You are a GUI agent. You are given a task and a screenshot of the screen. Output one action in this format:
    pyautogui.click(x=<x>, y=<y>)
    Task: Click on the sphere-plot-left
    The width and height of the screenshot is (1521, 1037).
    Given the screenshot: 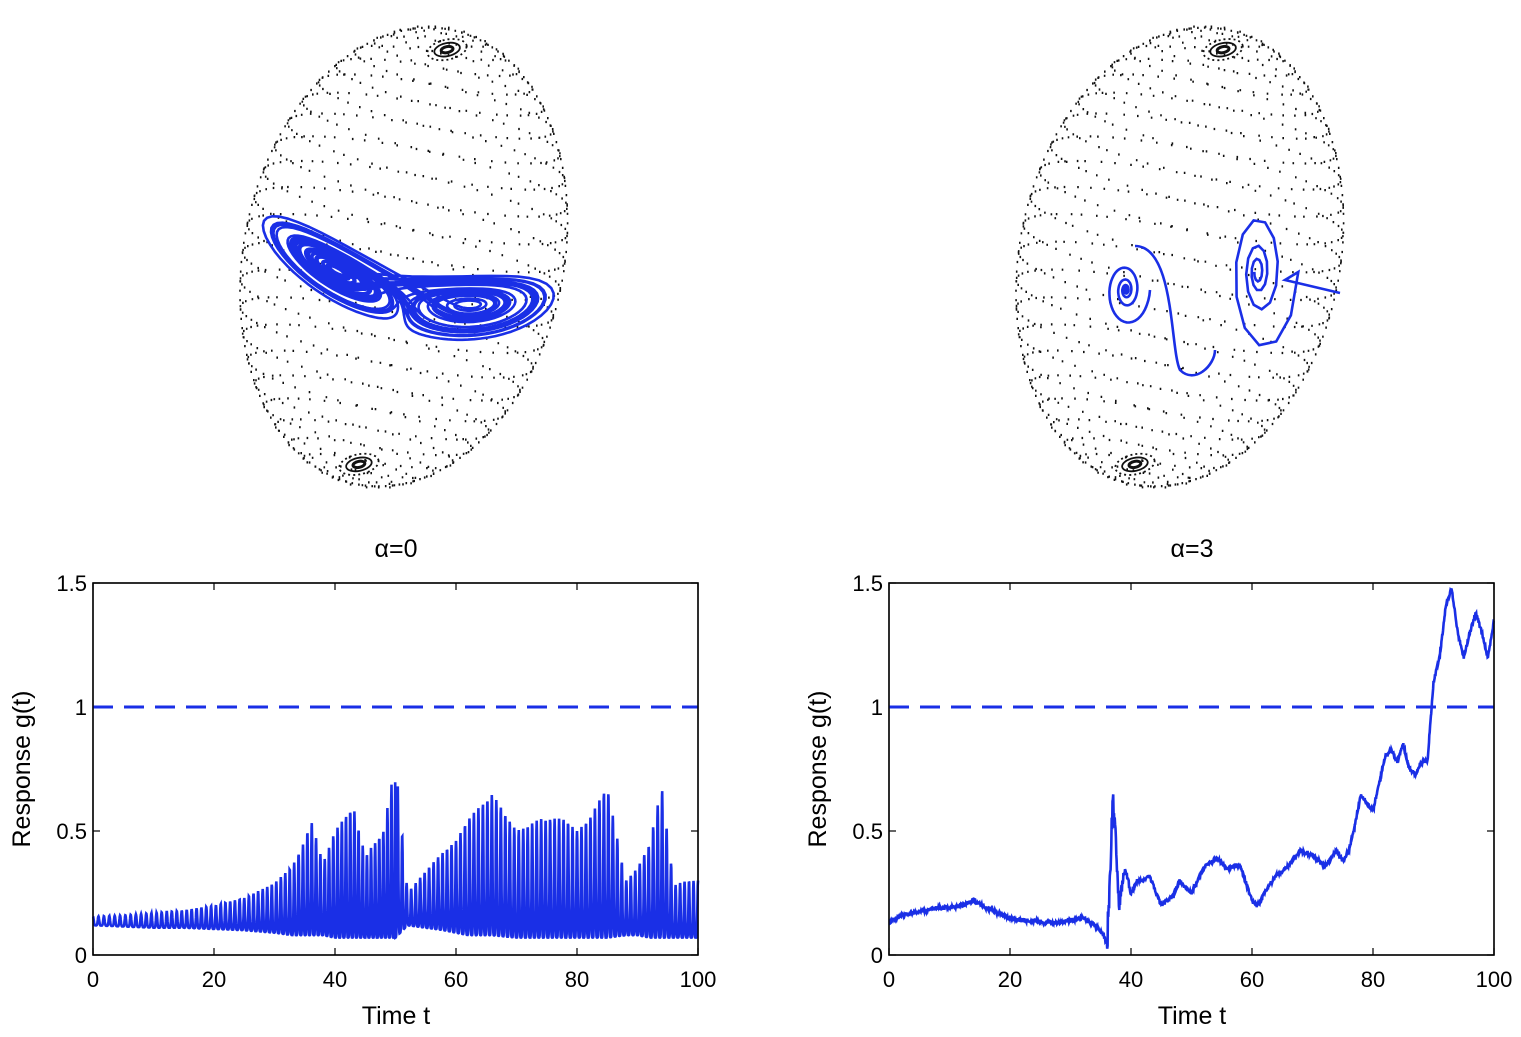 What is the action you would take?
    pyautogui.click(x=404, y=257)
    